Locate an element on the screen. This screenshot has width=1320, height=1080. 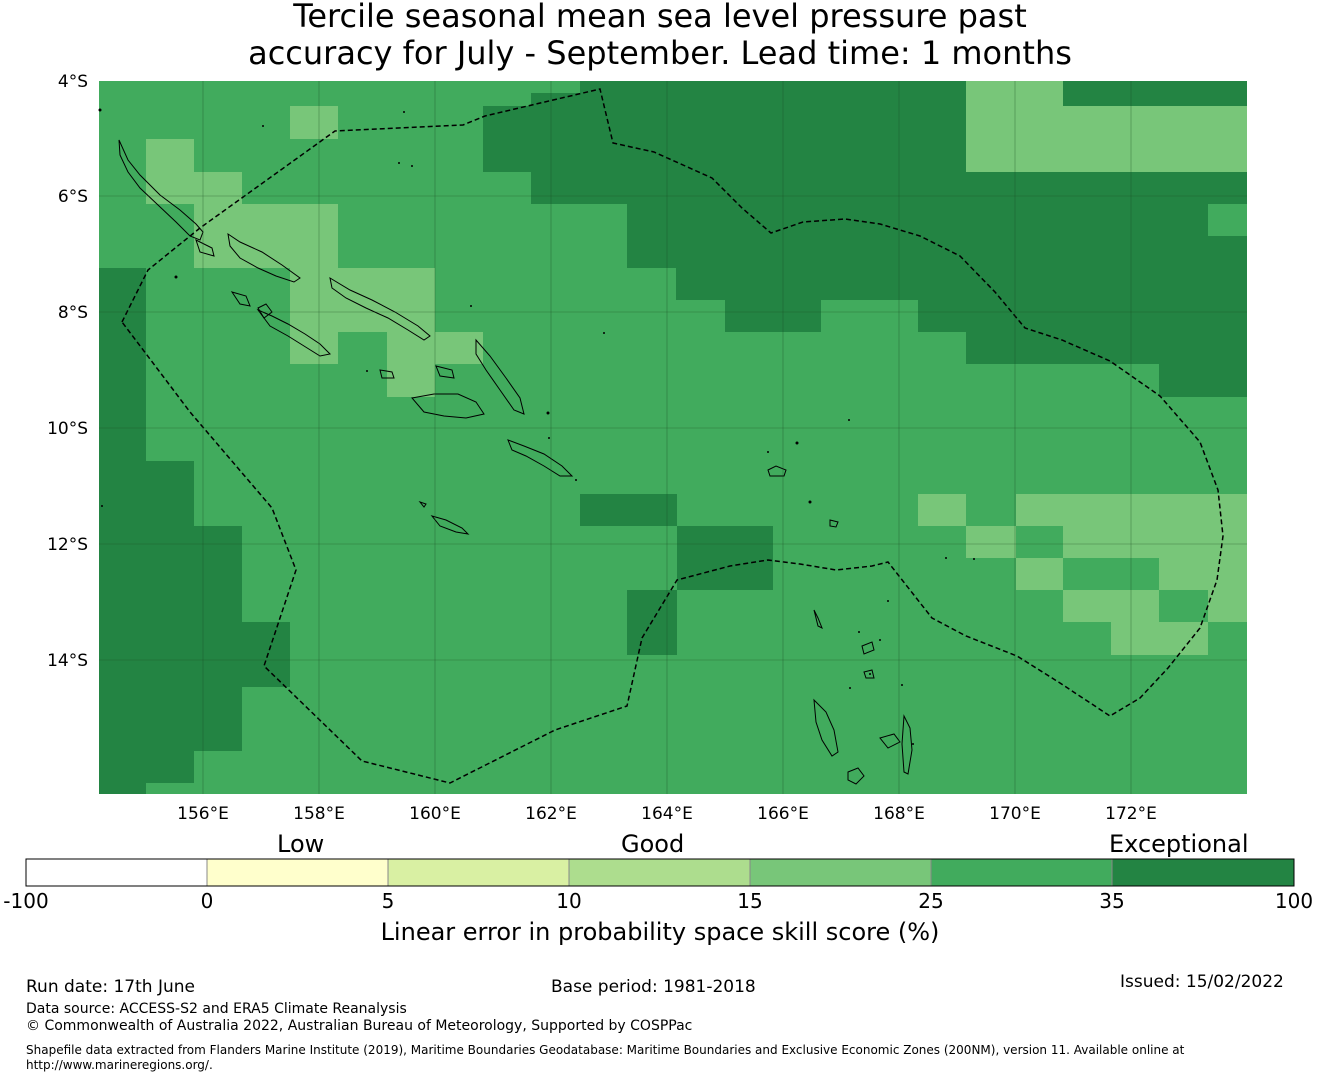
colorbar-category-low: Low is located at coordinates (301, 844).